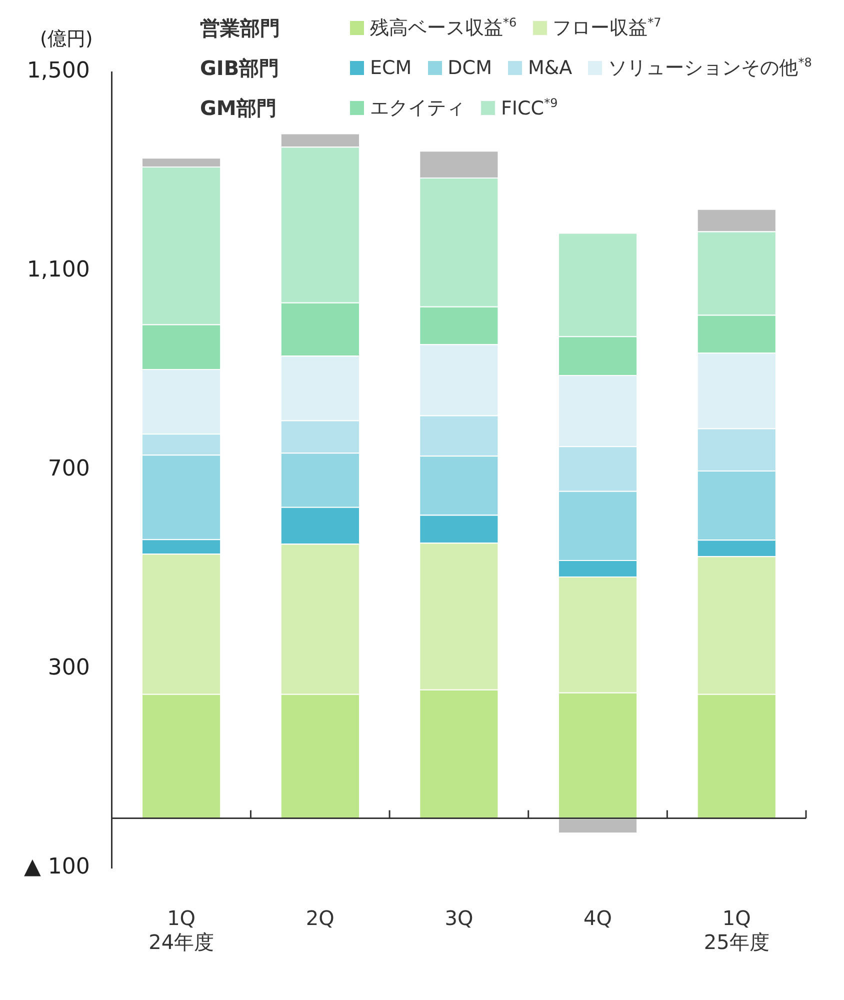 This screenshot has width=844, height=1000. Describe the element at coordinates (470, 68) in the screenshot. I see `legend-label: DCM` at that location.